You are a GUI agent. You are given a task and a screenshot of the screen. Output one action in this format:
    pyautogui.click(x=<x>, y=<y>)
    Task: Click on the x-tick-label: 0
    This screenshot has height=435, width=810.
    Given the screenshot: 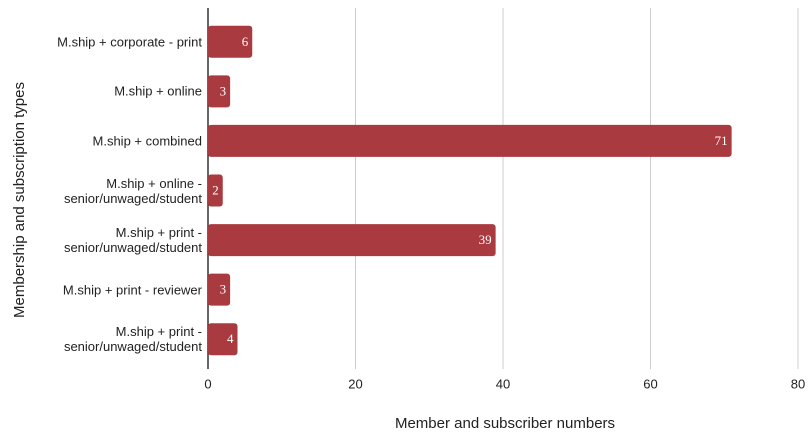 What is the action you would take?
    pyautogui.click(x=207, y=383)
    